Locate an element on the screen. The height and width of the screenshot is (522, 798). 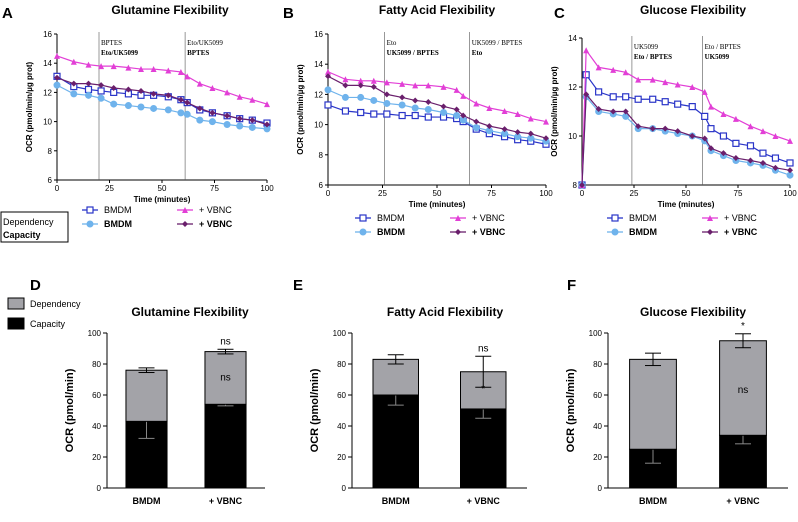
y-tick-label: 14 is located at coordinates (572, 38).